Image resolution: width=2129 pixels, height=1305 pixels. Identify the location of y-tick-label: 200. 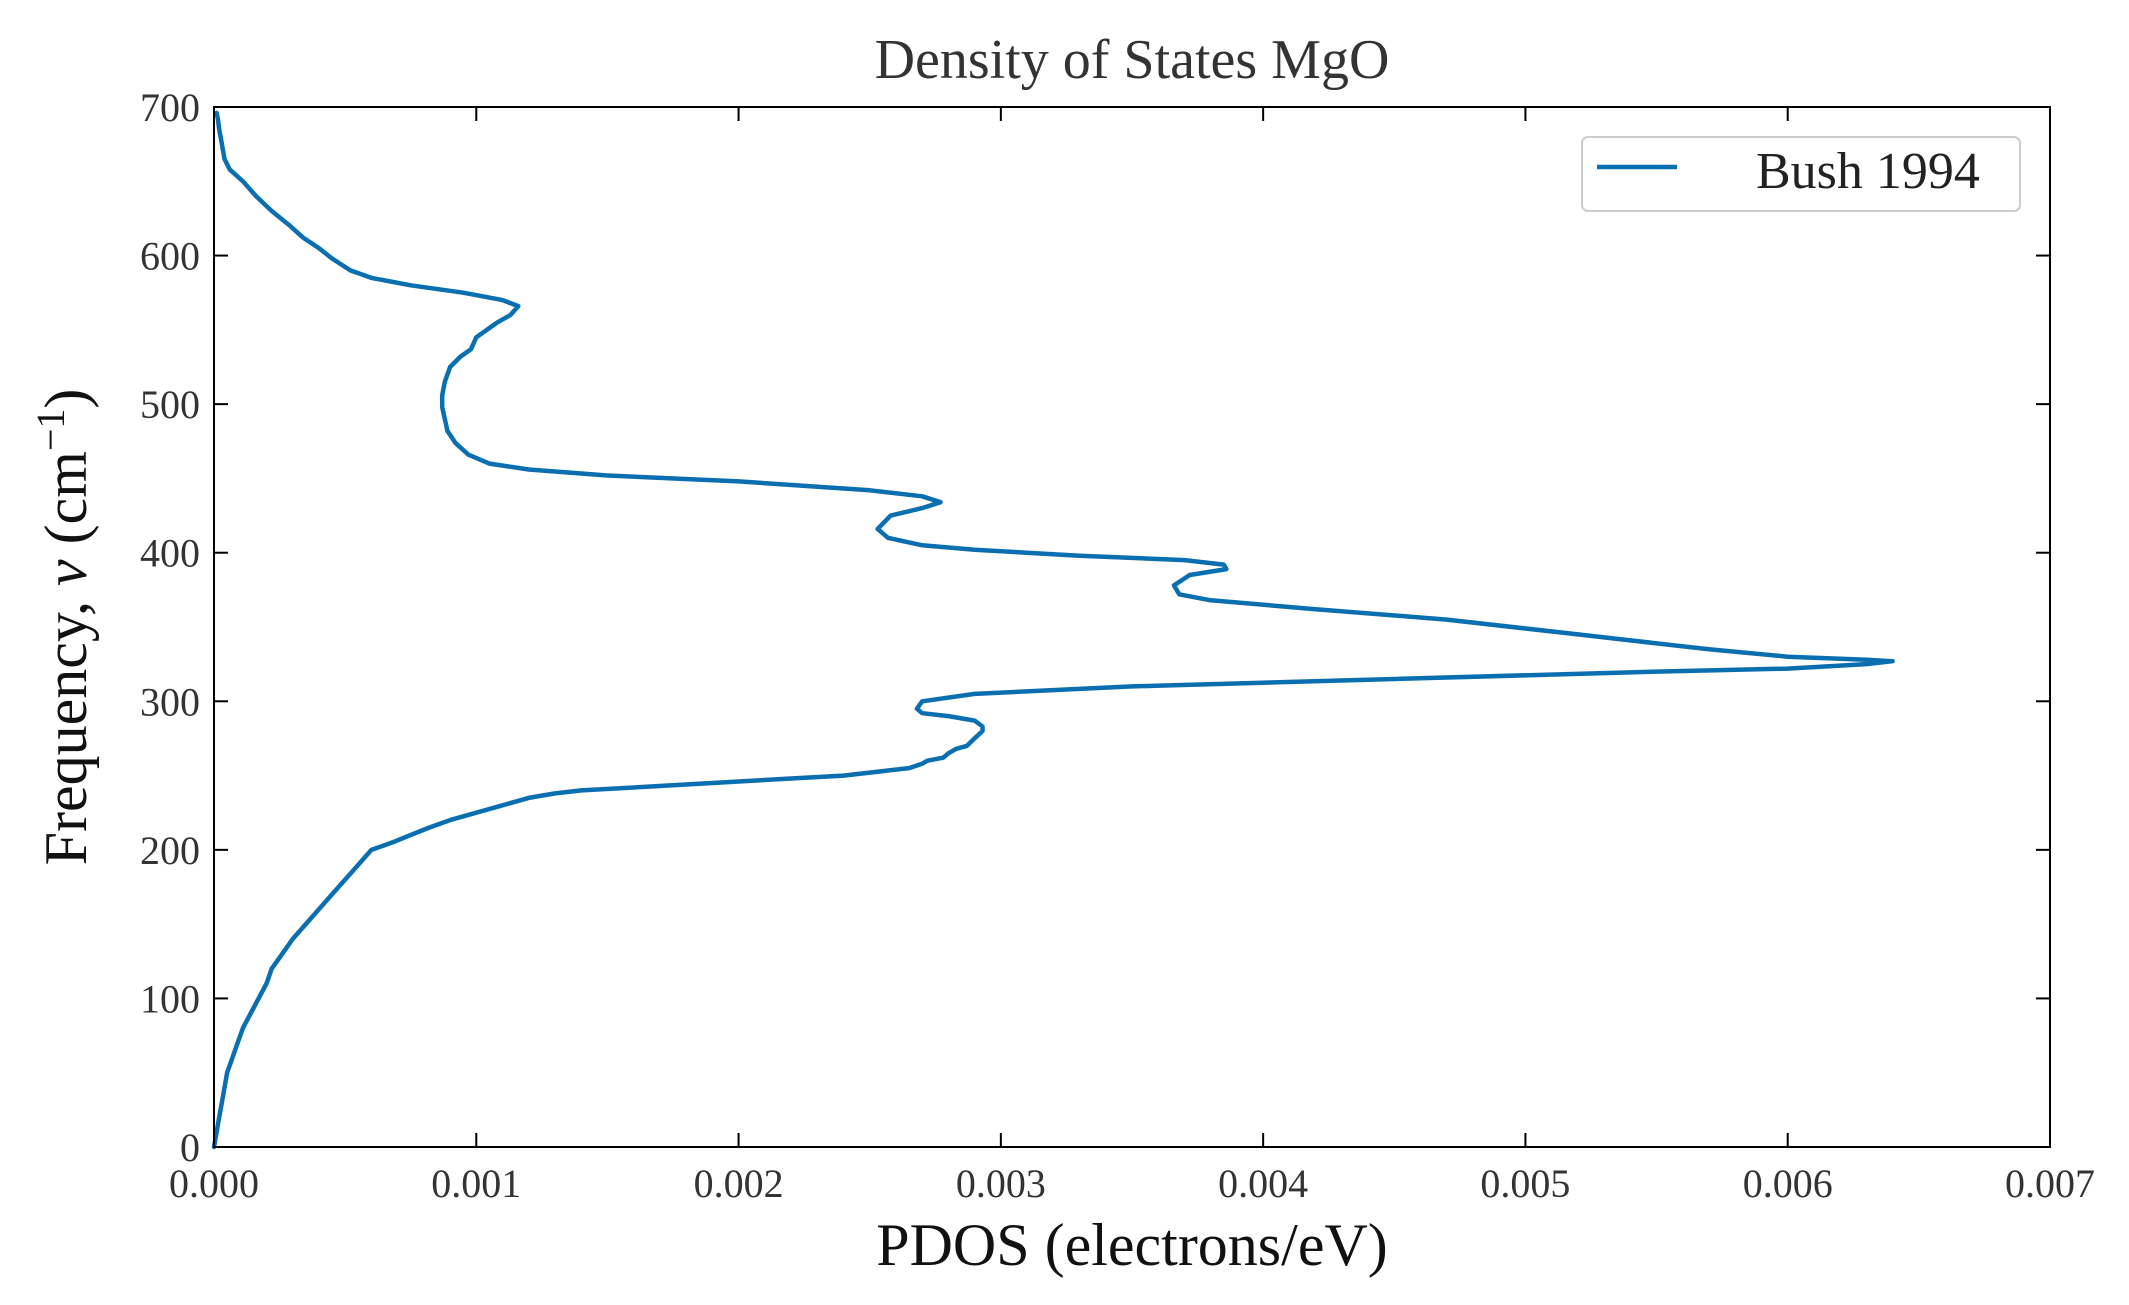
(170, 850).